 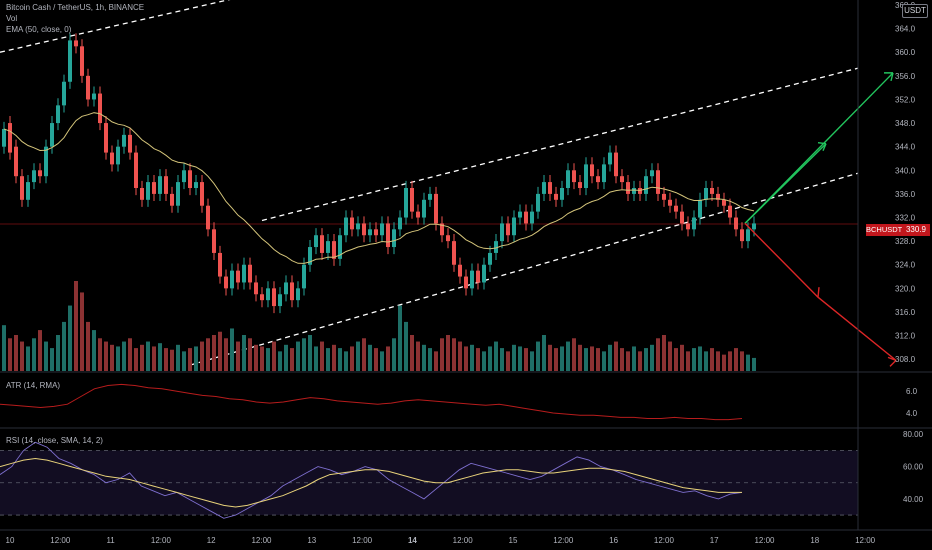 I want to click on price-tick-label: 352.0, so click(x=905, y=99).